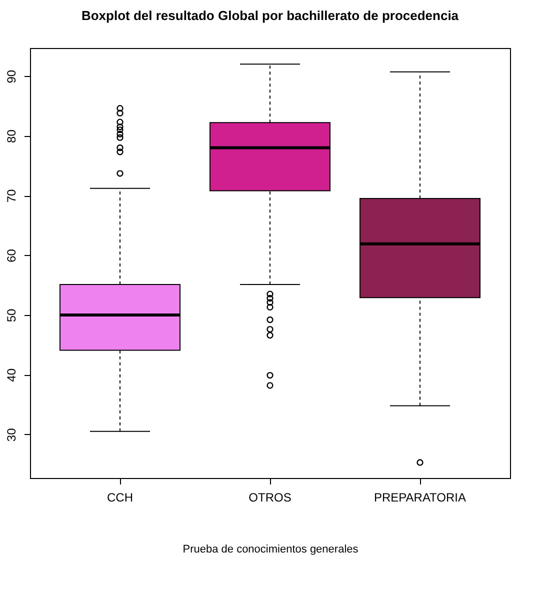 The width and height of the screenshot is (559, 599). I want to click on x-tick-label: OTROS, so click(270, 497).